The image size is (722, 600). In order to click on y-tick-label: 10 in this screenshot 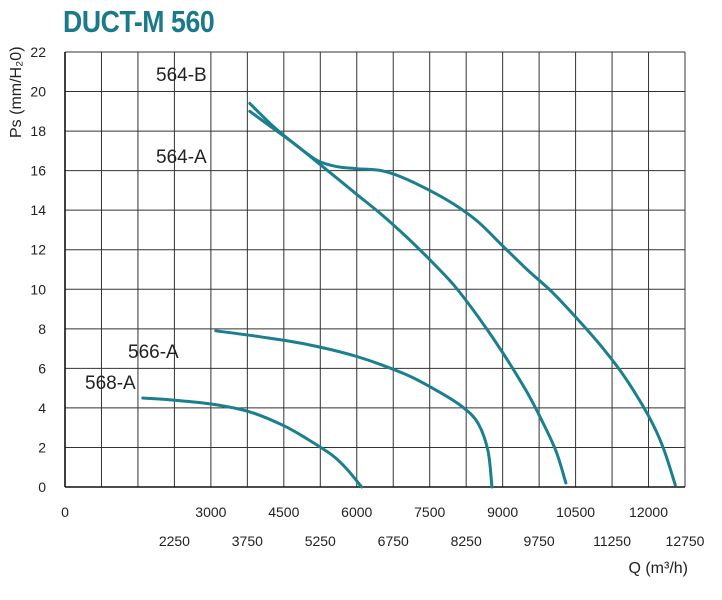, I will do `click(38, 289)`.